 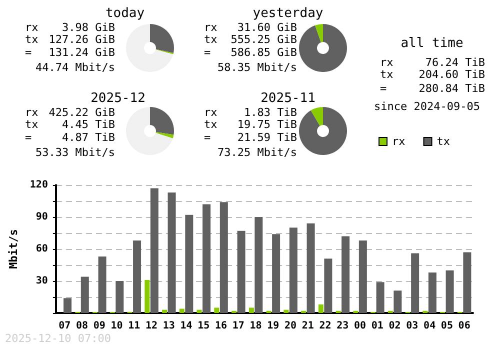 I want to click on text: rx 3.98 GiB, so click(x=70, y=27).